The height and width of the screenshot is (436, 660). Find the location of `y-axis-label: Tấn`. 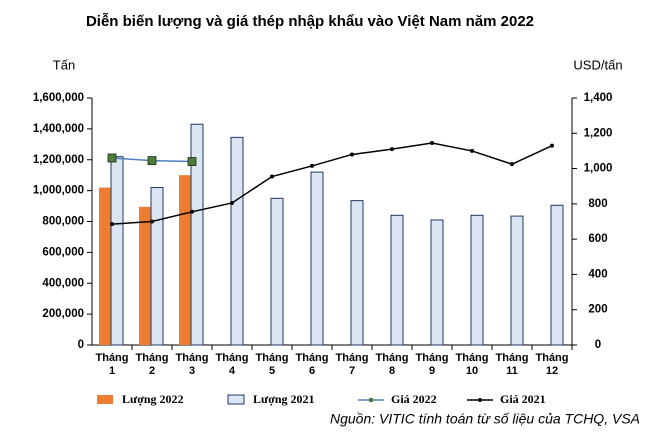

y-axis-label: Tấn is located at coordinates (64, 64).